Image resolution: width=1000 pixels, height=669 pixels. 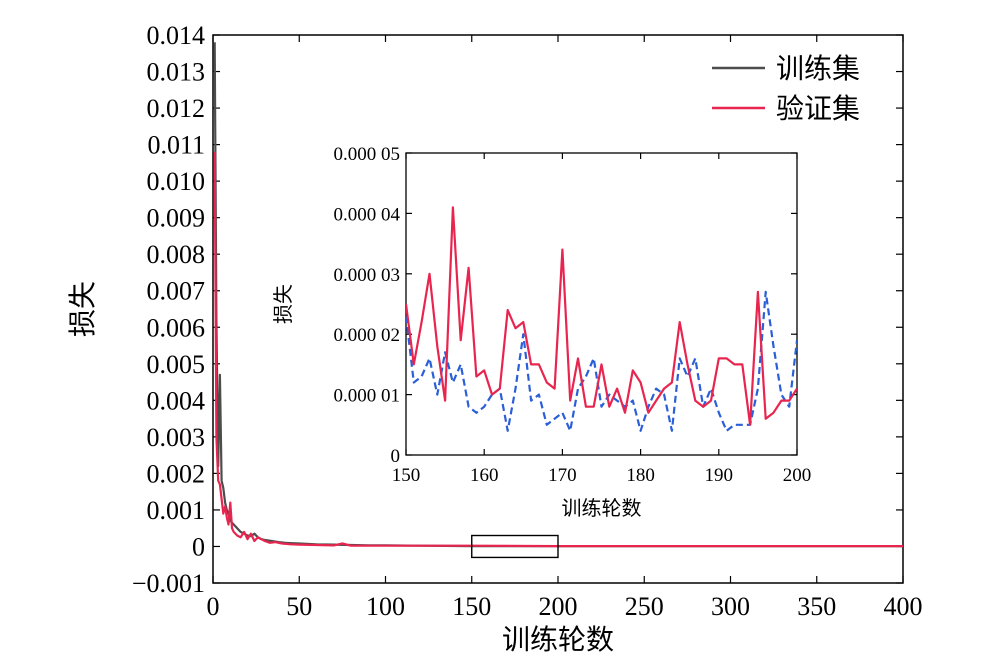 What do you see at coordinates (515, 546) in the screenshot?
I see `zoom-box` at bounding box center [515, 546].